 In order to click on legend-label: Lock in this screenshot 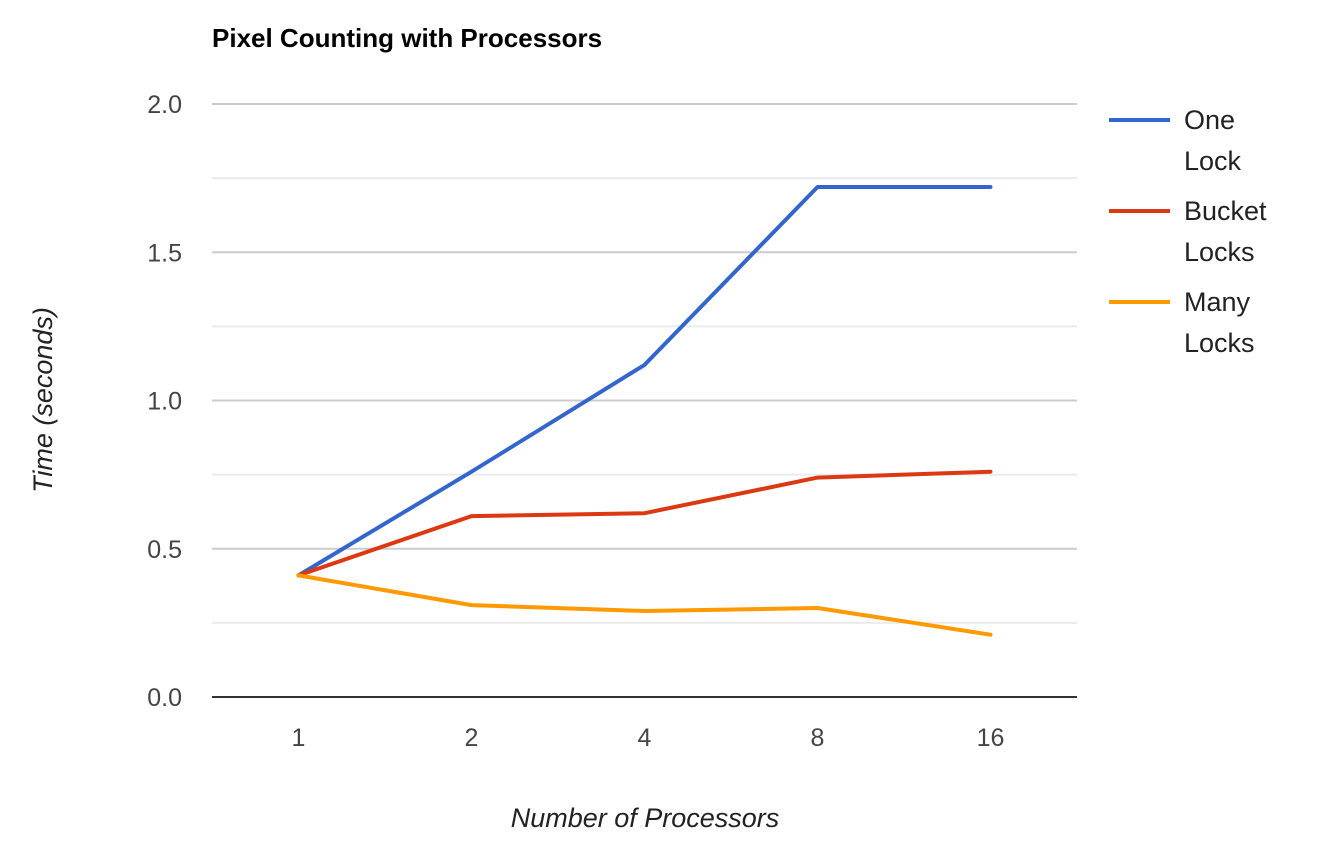, I will do `click(1213, 161)`.